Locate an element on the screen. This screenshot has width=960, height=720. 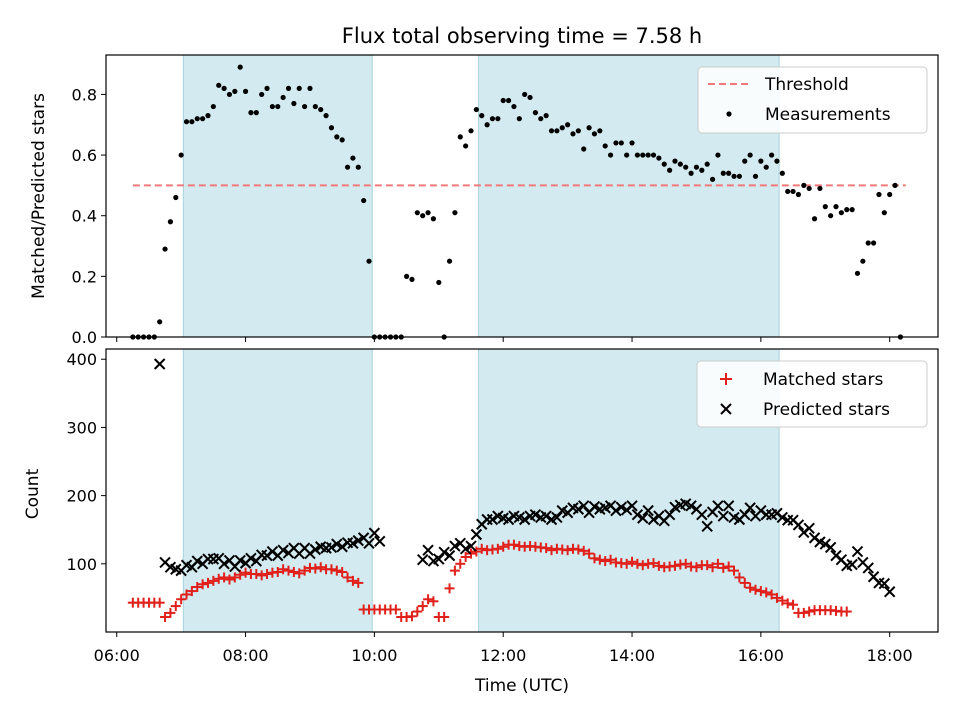
y-tick-label: 400 is located at coordinates (81, 359).